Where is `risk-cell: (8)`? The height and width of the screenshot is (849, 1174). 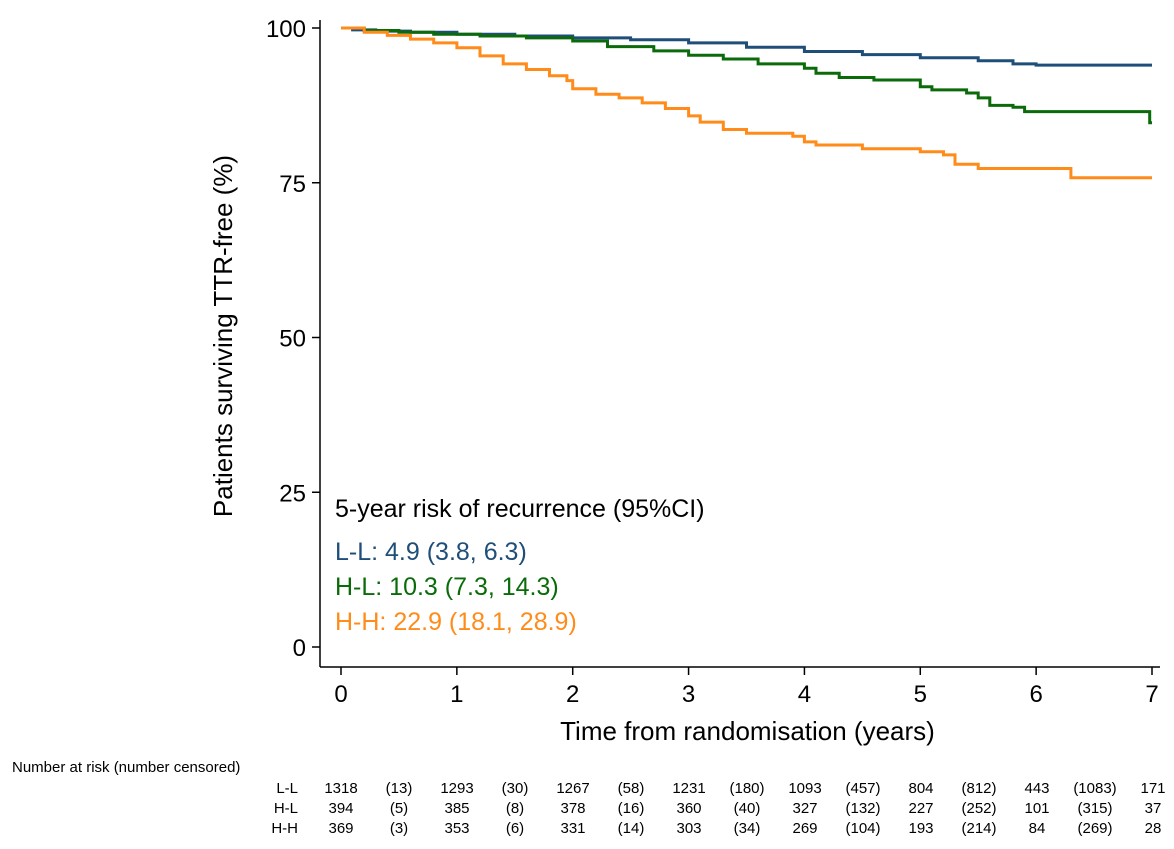 risk-cell: (8) is located at coordinates (515, 808).